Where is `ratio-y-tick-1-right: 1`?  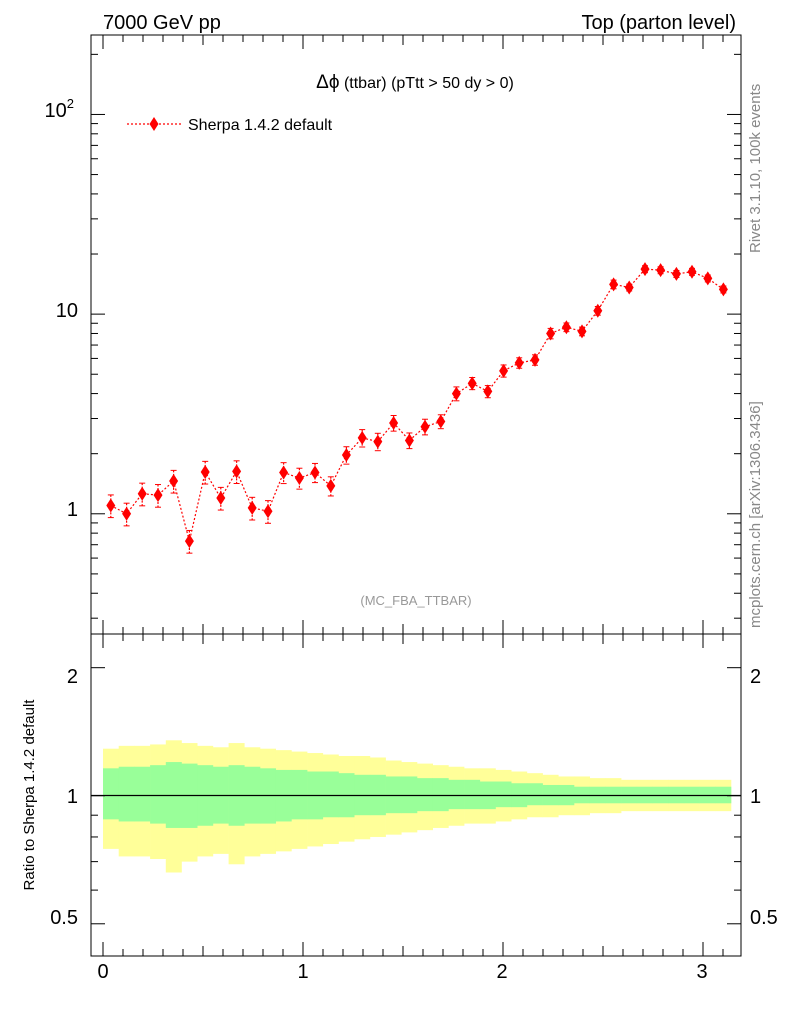 ratio-y-tick-1-right: 1 is located at coordinates (755, 797).